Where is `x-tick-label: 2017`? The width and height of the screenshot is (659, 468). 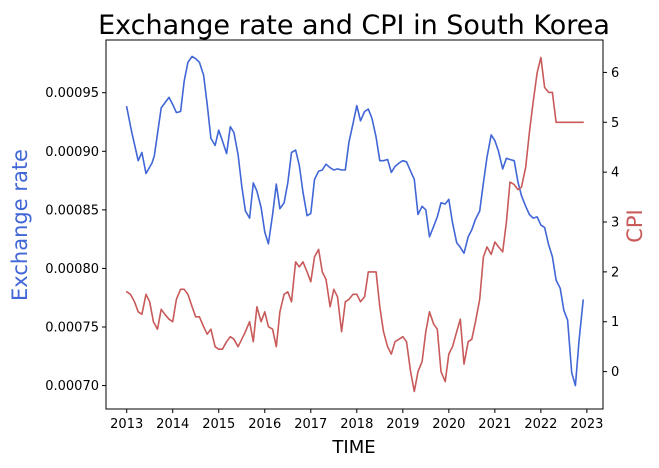 x-tick-label: 2017 is located at coordinates (310, 424).